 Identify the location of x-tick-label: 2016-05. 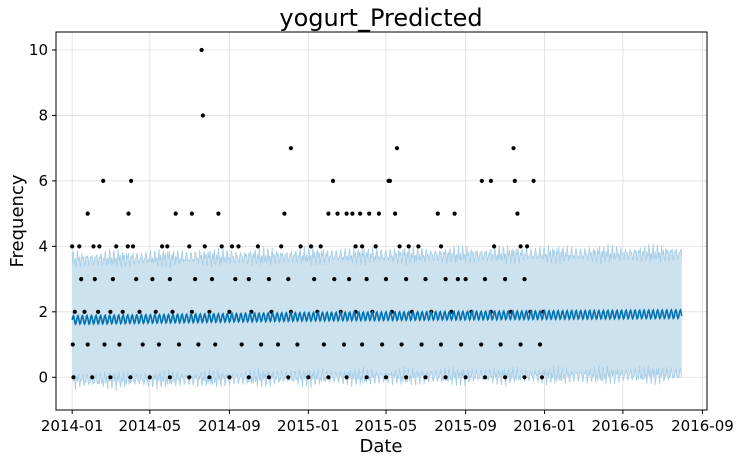
(623, 426).